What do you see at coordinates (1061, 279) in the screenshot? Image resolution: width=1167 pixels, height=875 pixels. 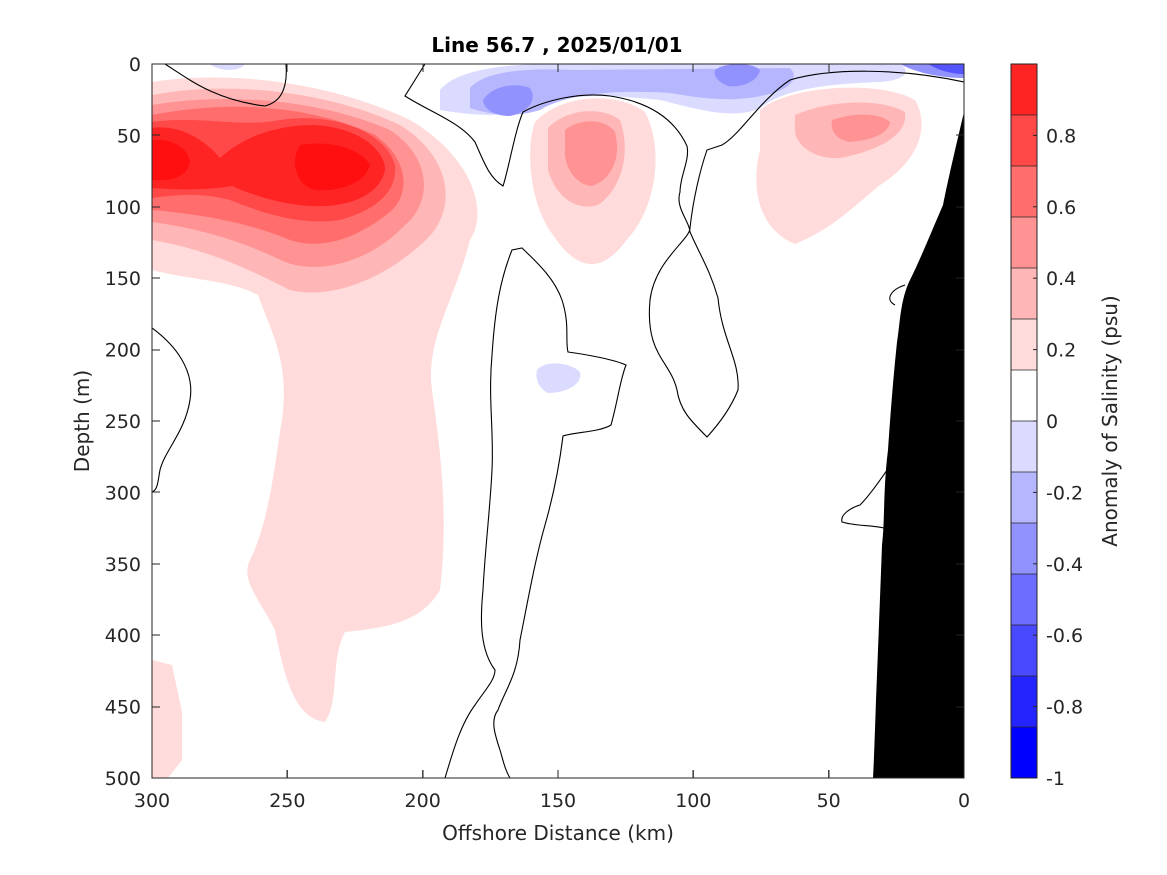 I see `colorbar-tick-label: 0.4` at bounding box center [1061, 279].